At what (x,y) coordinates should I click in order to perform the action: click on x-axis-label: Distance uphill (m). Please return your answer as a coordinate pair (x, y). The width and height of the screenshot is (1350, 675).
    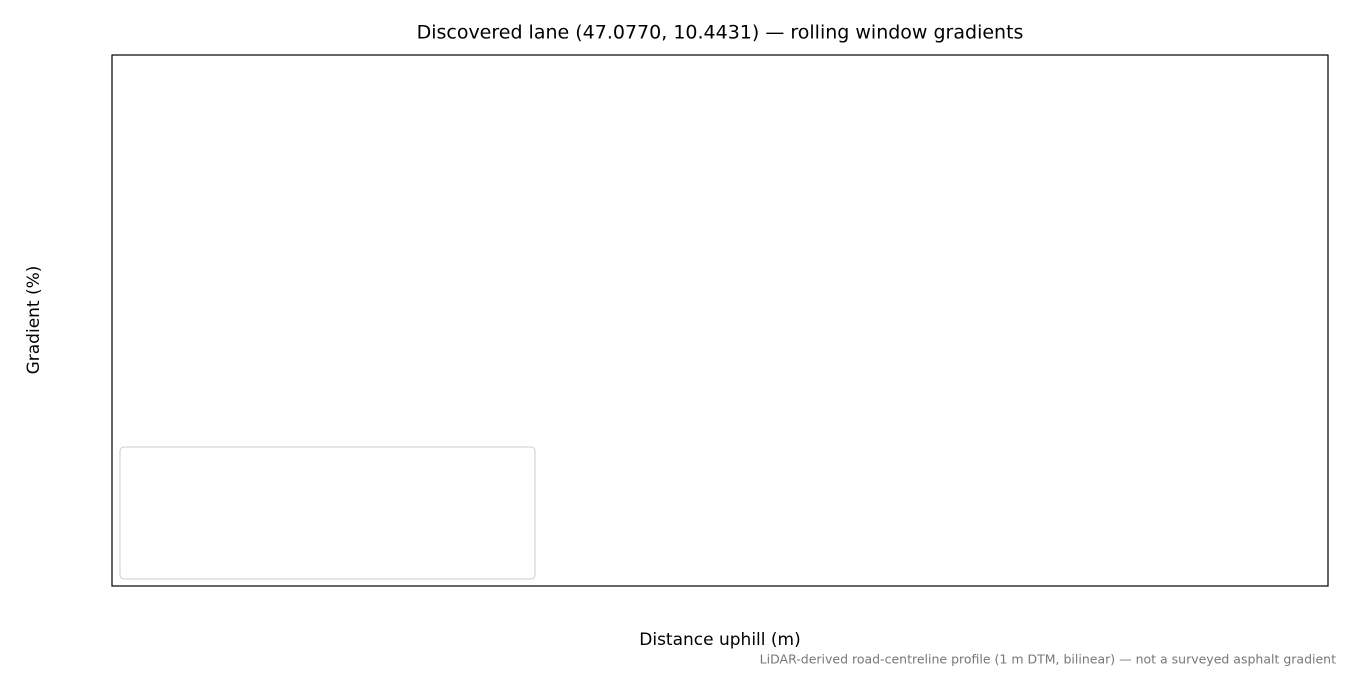
    Looking at the image, I should click on (719, 640).